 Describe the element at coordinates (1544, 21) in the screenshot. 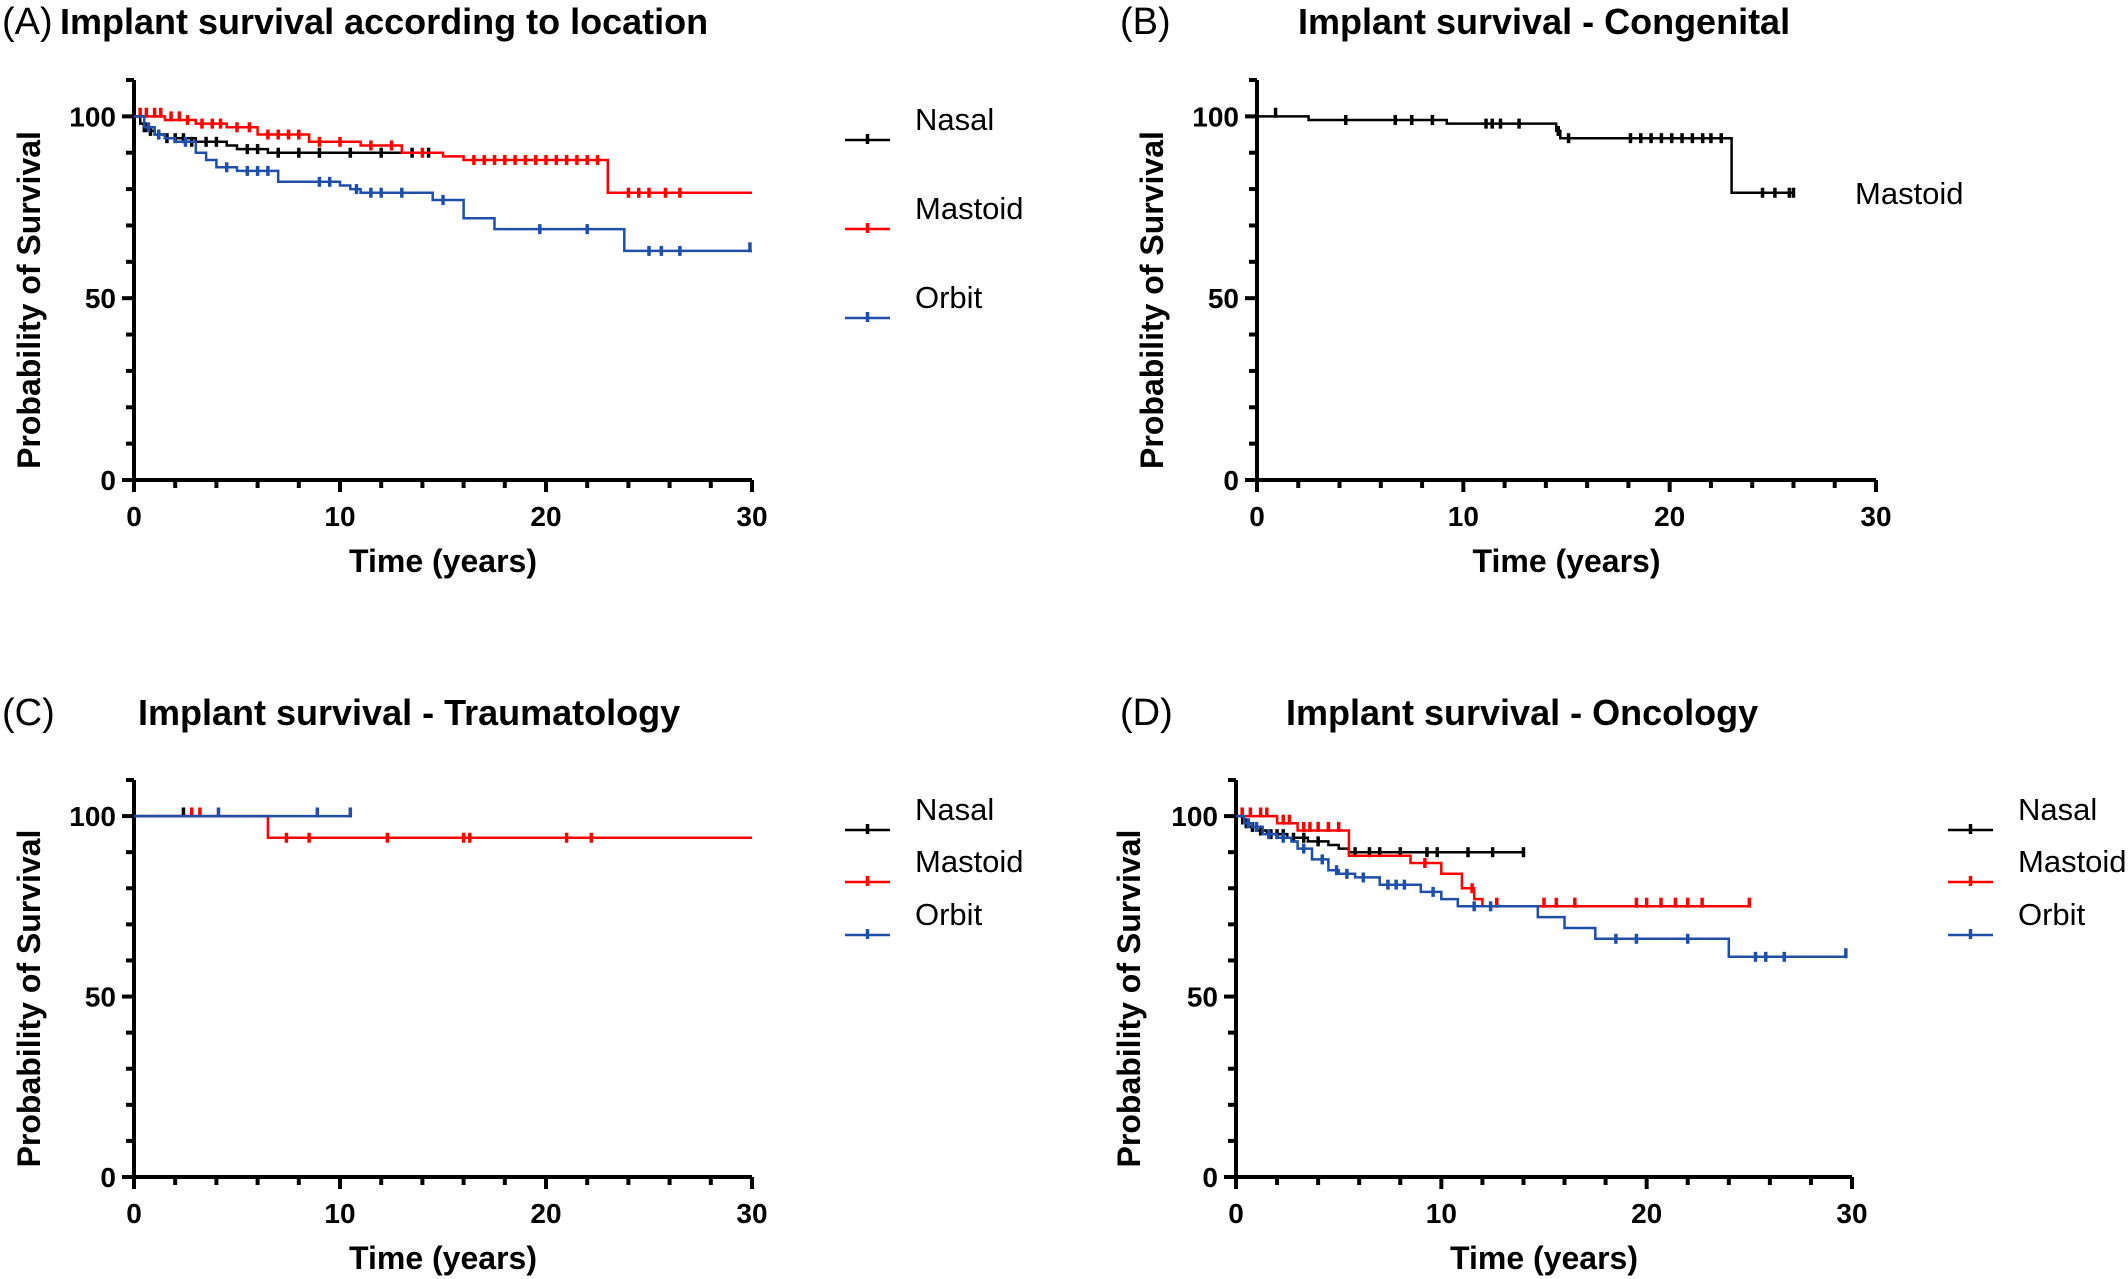

I see `chart-title: Implant survival - Congenital` at that location.